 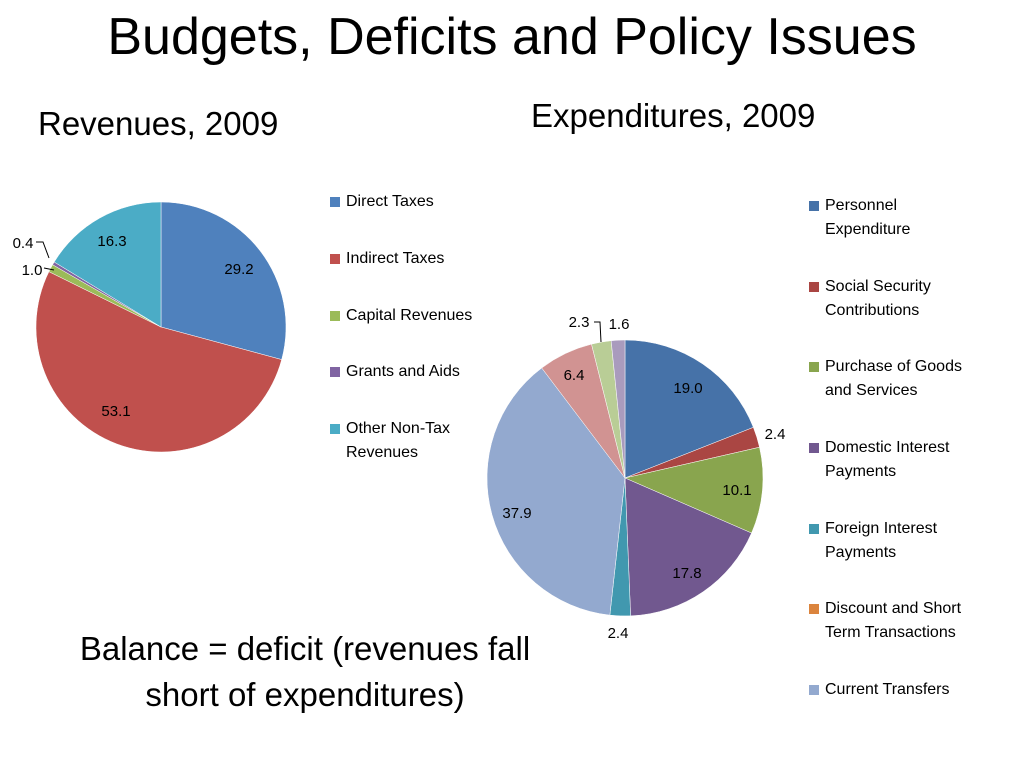 I want to click on revenues-slice-capital-revenues-data-label: 1.0, so click(x=32, y=270).